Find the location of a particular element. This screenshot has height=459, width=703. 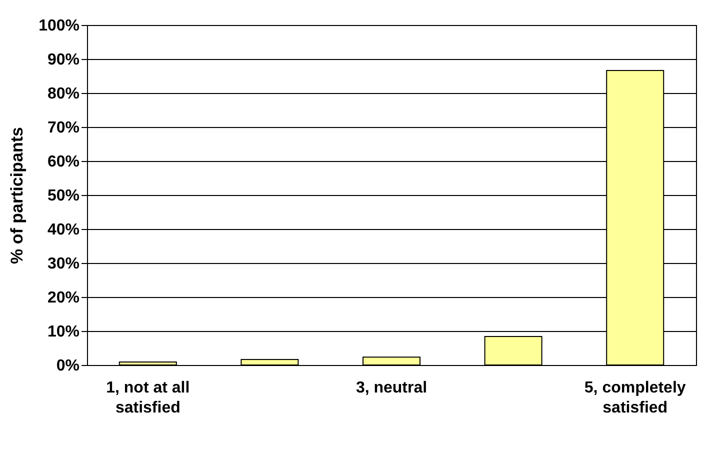

x-tick-label: 1, not at all satisfied is located at coordinates (148, 398).